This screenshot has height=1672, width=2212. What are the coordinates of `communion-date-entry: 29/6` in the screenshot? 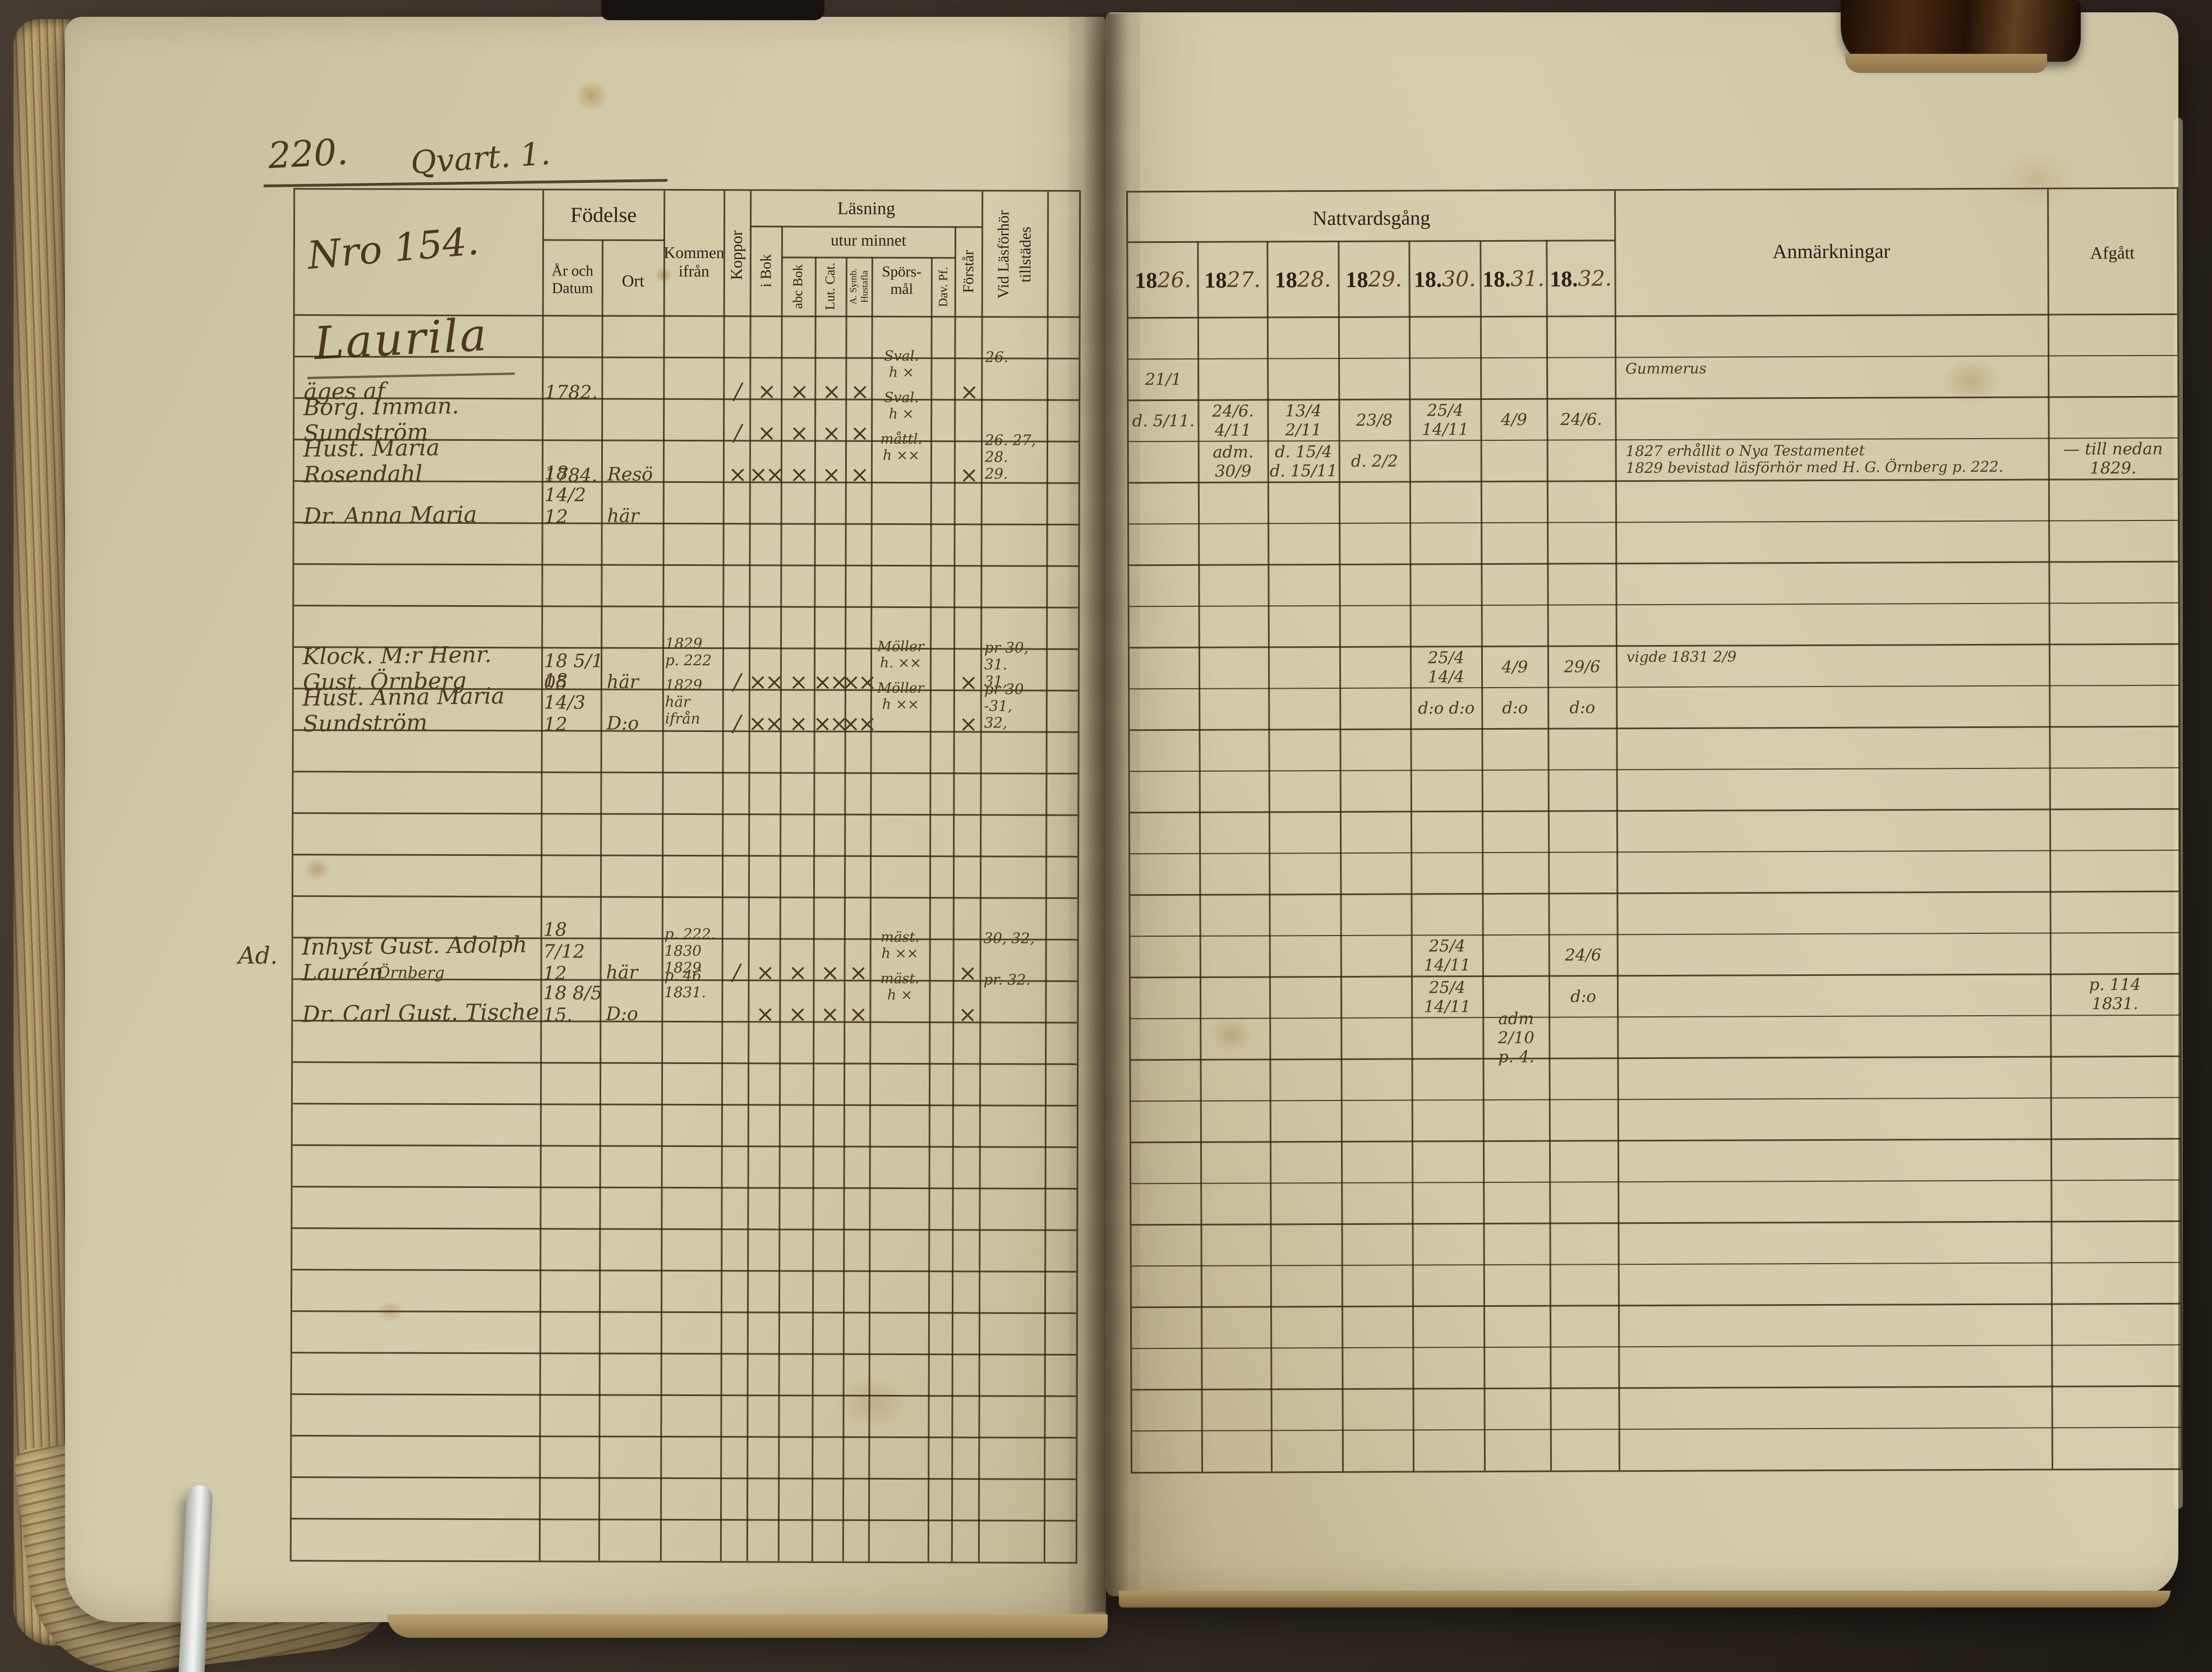 It's located at (1582, 666).